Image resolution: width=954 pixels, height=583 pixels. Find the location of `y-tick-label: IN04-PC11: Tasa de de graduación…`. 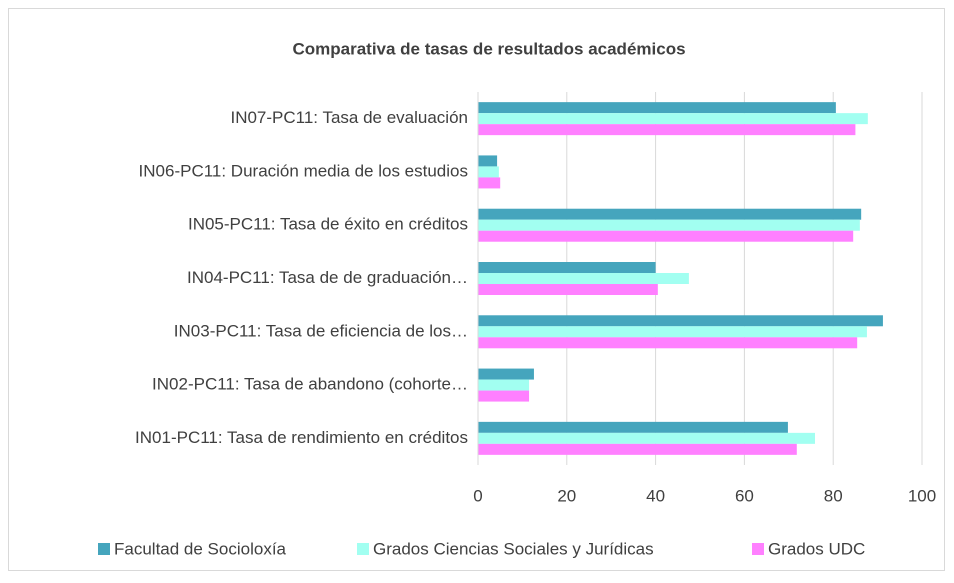

y-tick-label: IN04-PC11: Tasa de de graduación… is located at coordinates (327, 277).